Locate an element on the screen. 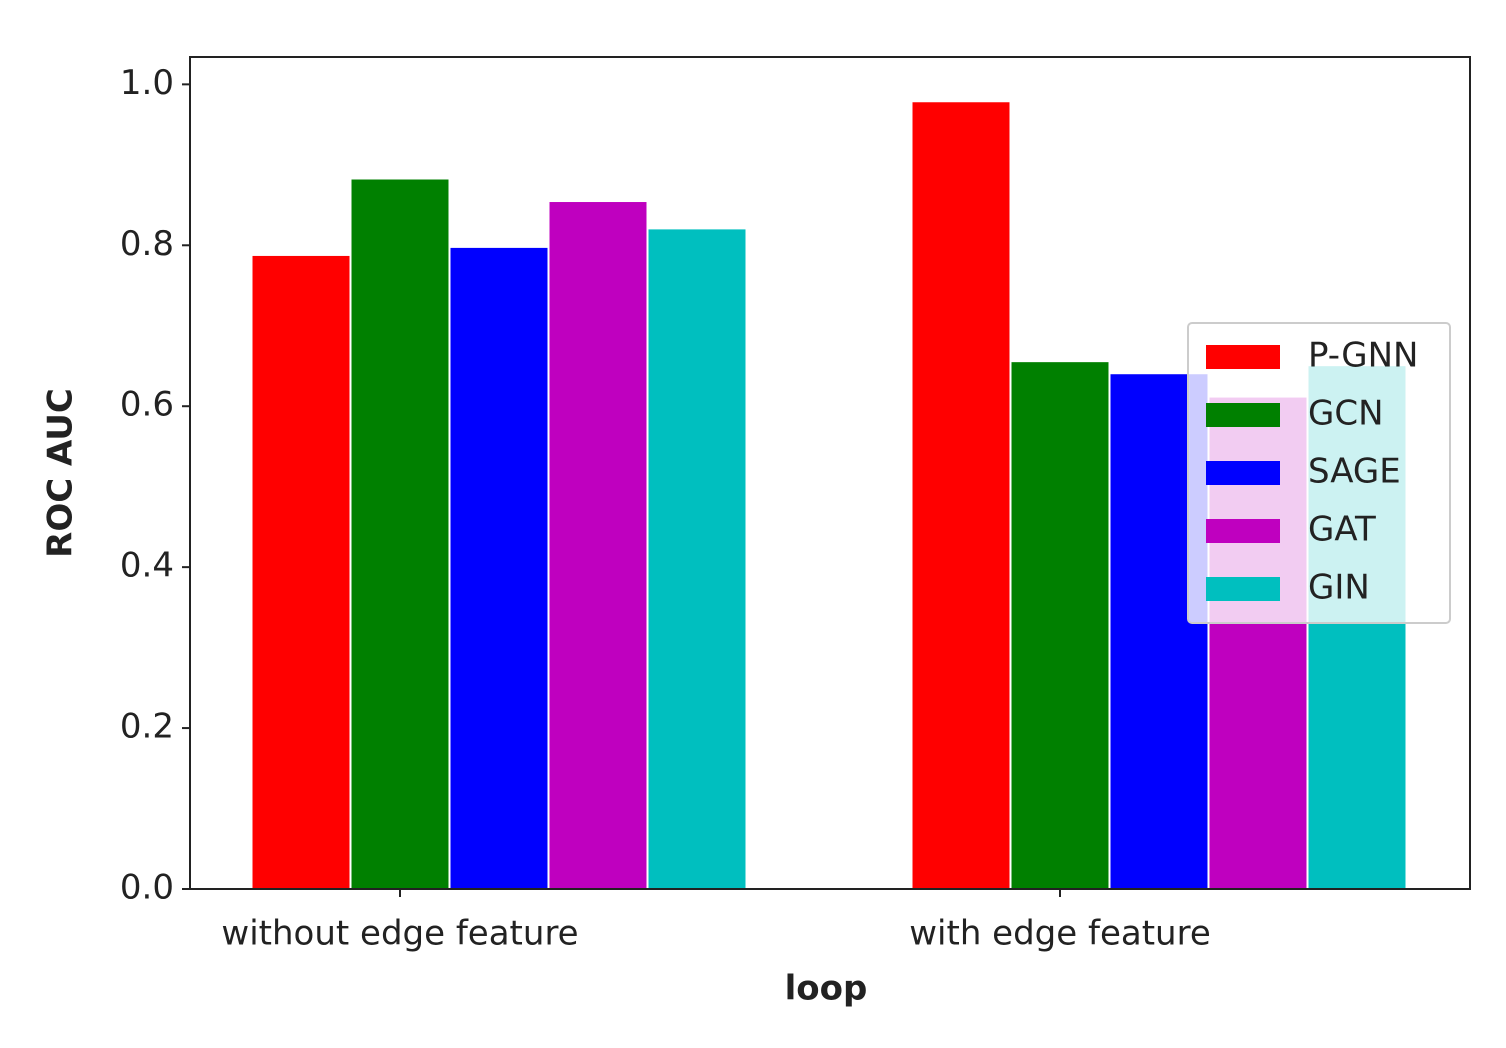  legend-label: GCN is located at coordinates (1346, 414).